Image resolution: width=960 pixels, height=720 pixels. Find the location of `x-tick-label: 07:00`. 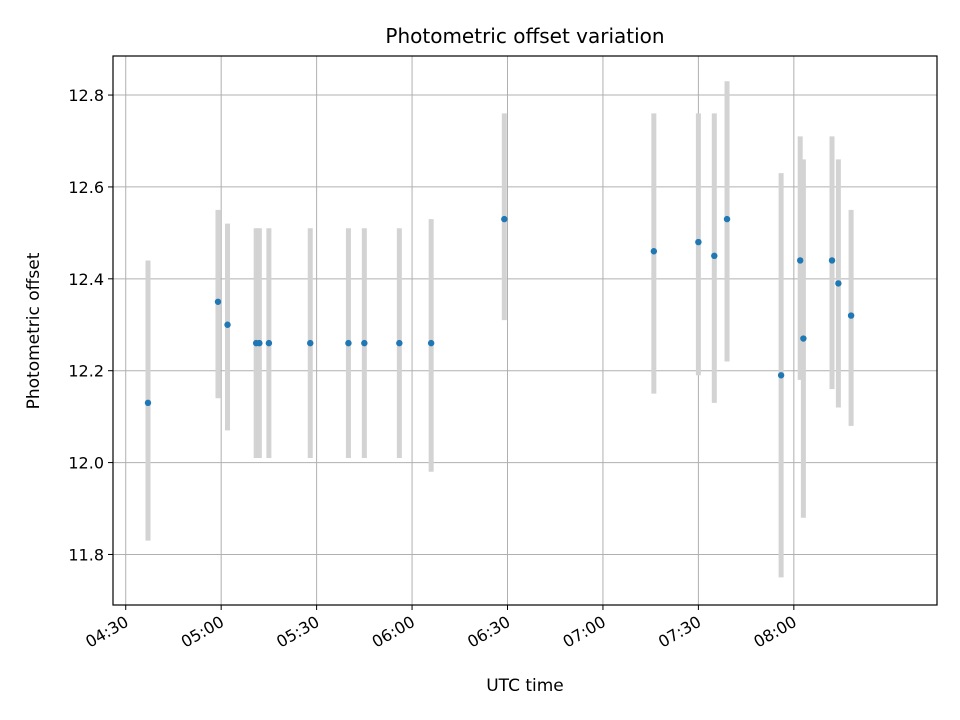

x-tick-label: 07:00 is located at coordinates (584, 632).